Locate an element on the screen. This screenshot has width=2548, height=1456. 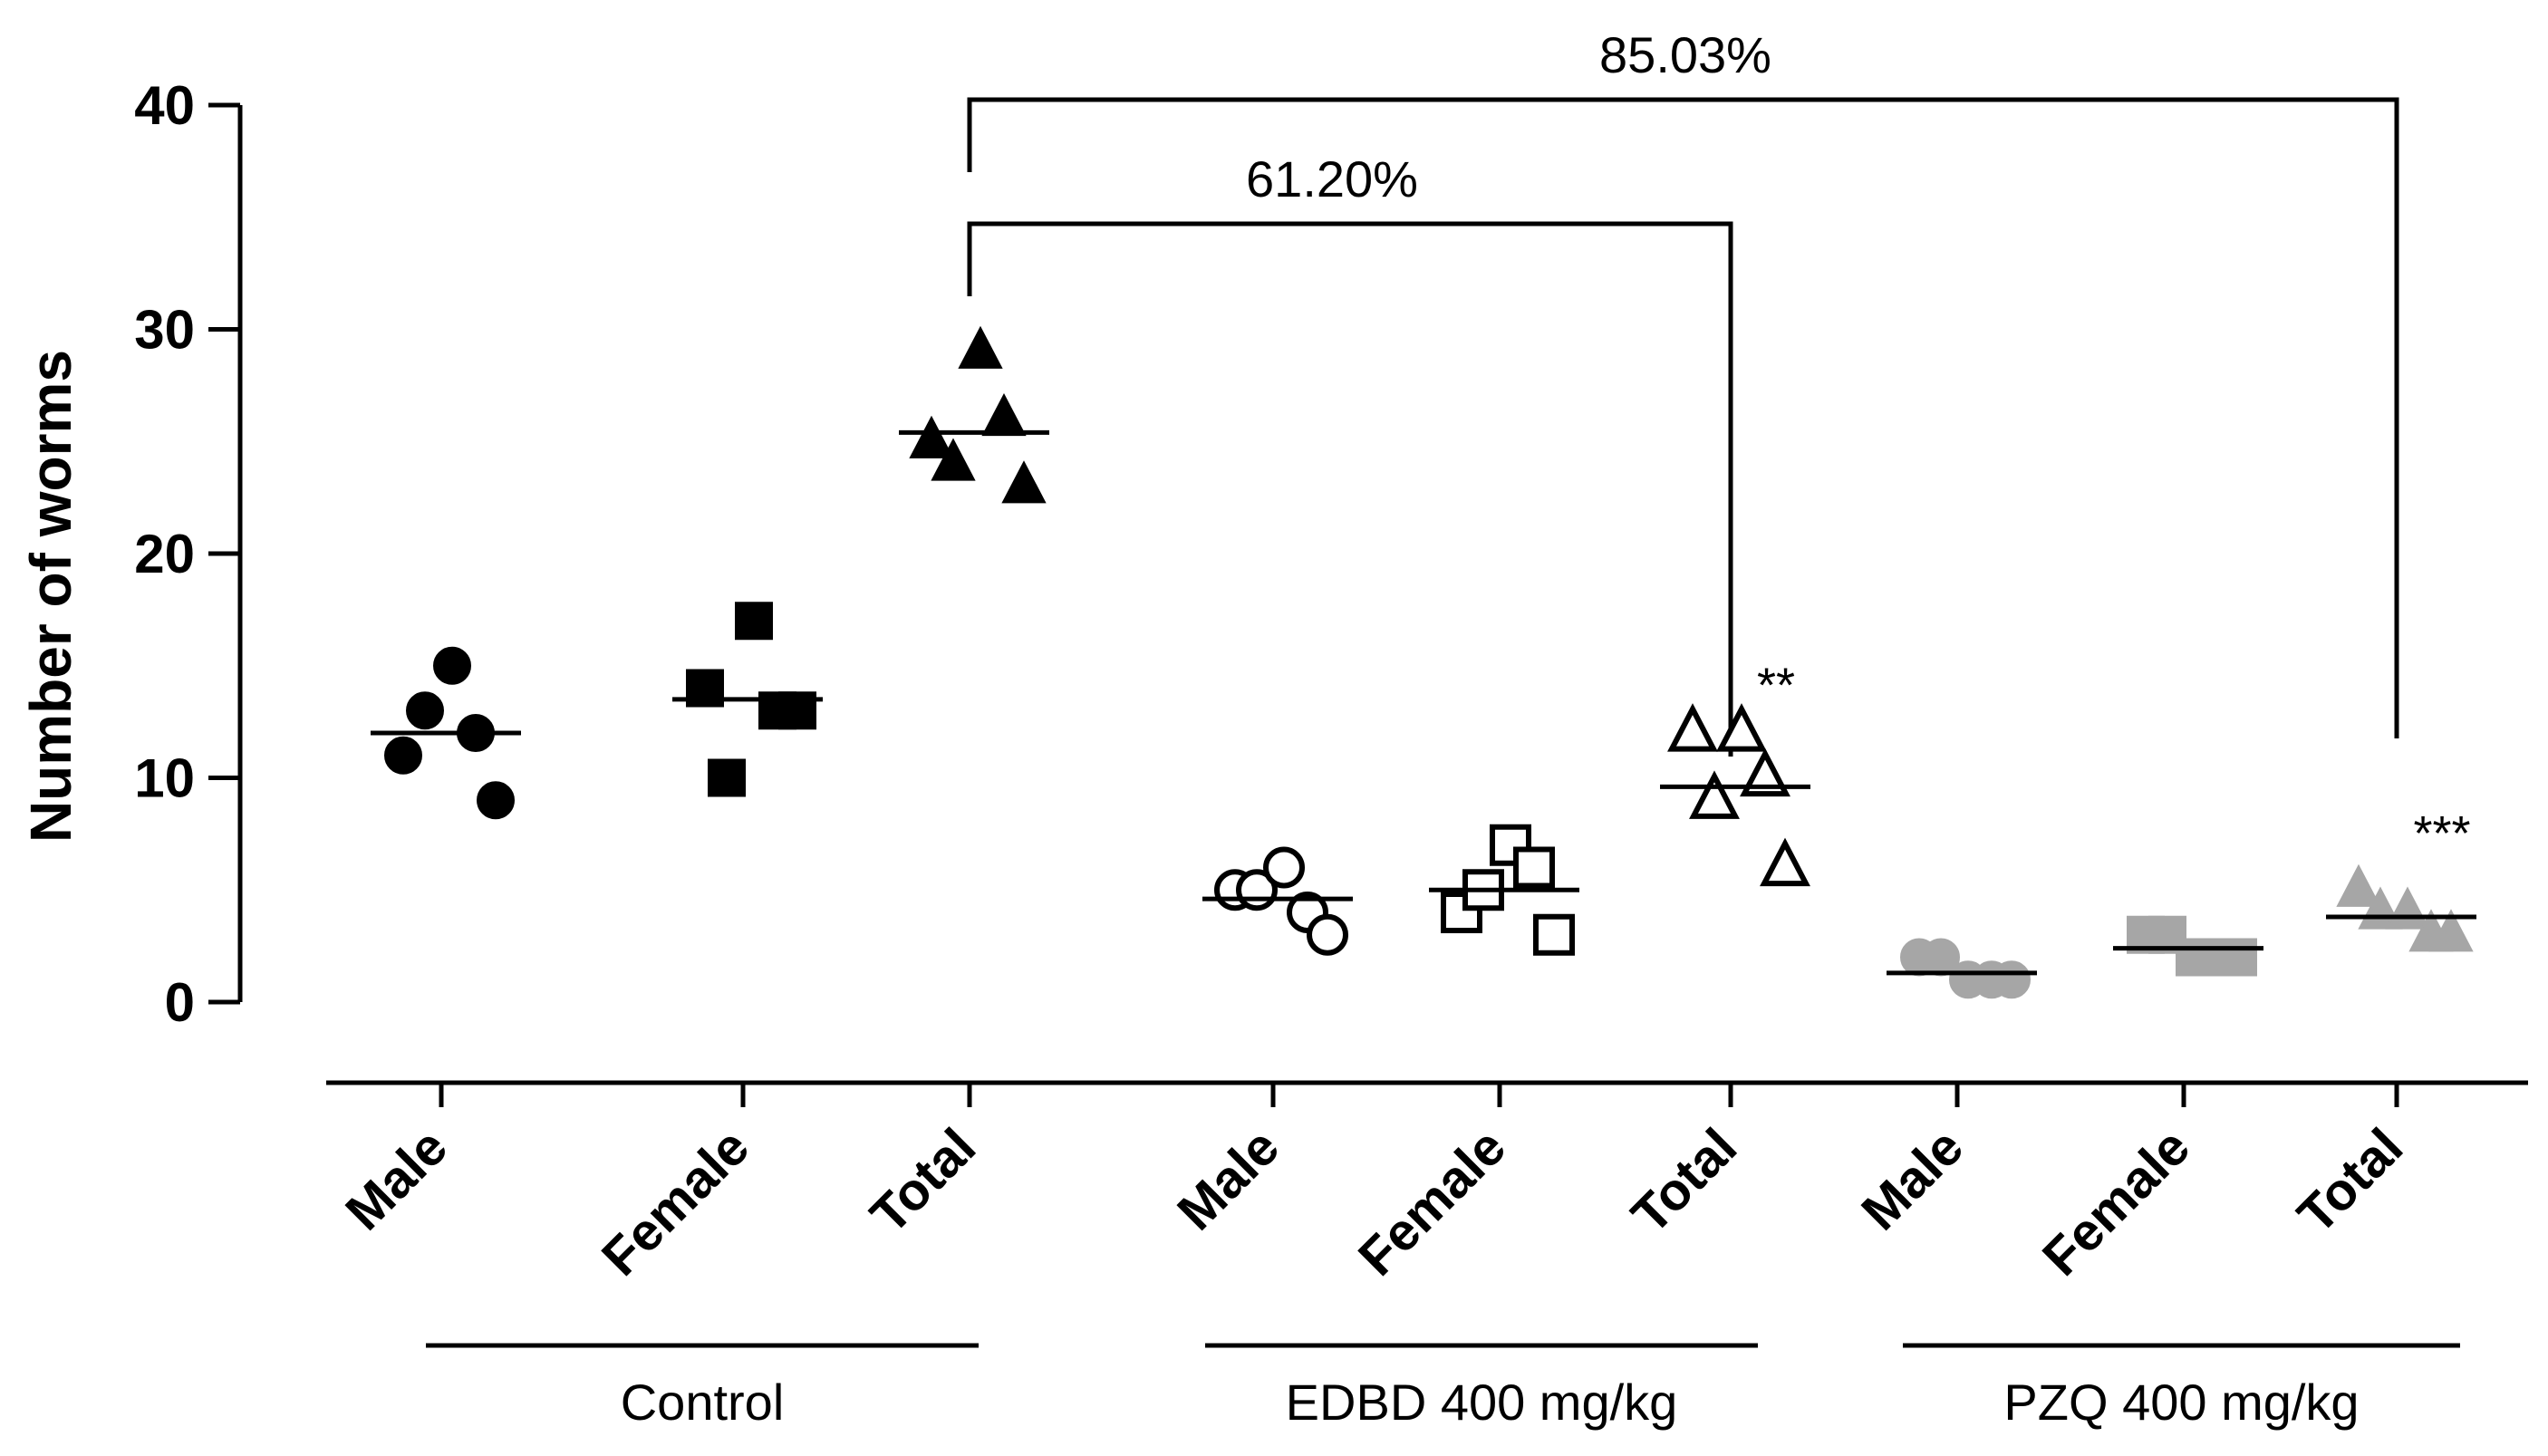
group-label: EDBD 400 mg/kg is located at coordinates (1482, 1402).